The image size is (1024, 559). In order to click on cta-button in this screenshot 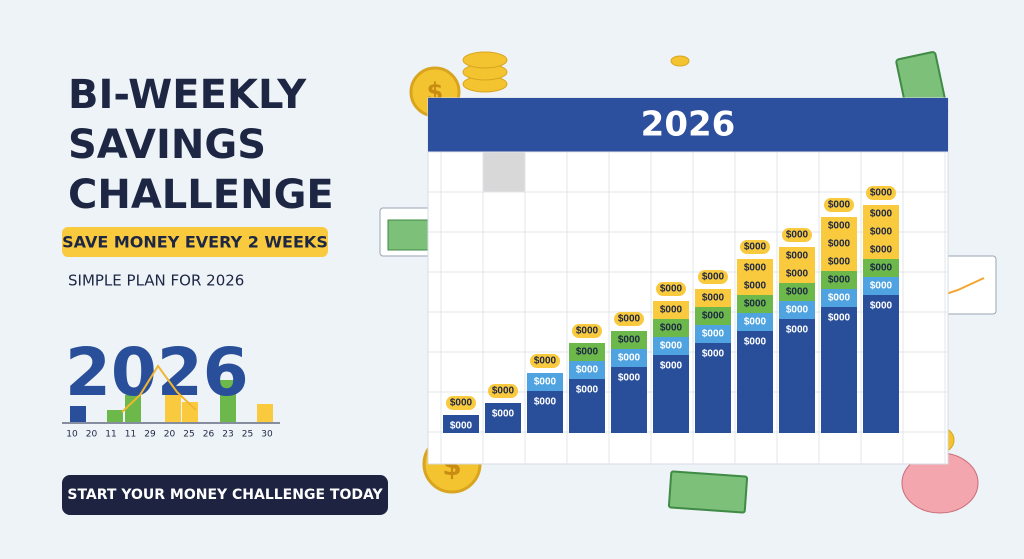, I will do `click(225, 495)`.